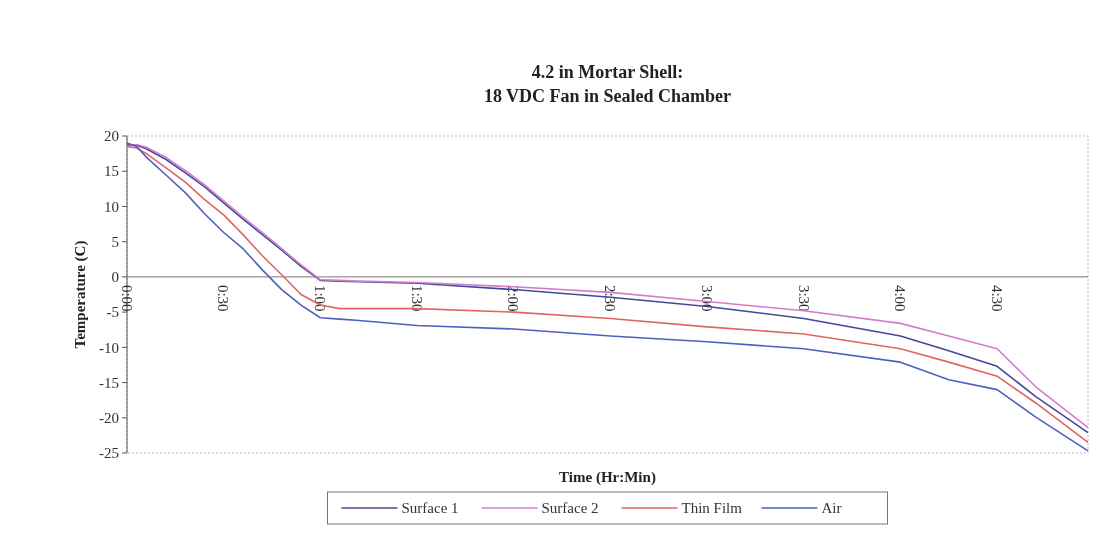 The image size is (1102, 556). Describe the element at coordinates (111, 136) in the screenshot. I see `y-tick-label: 20` at that location.